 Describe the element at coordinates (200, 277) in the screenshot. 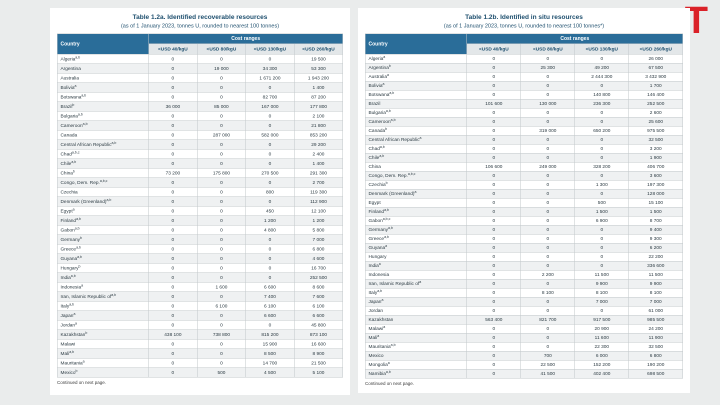

I see `table-row: Indiaa,b 0 0 0 252 500` at that location.